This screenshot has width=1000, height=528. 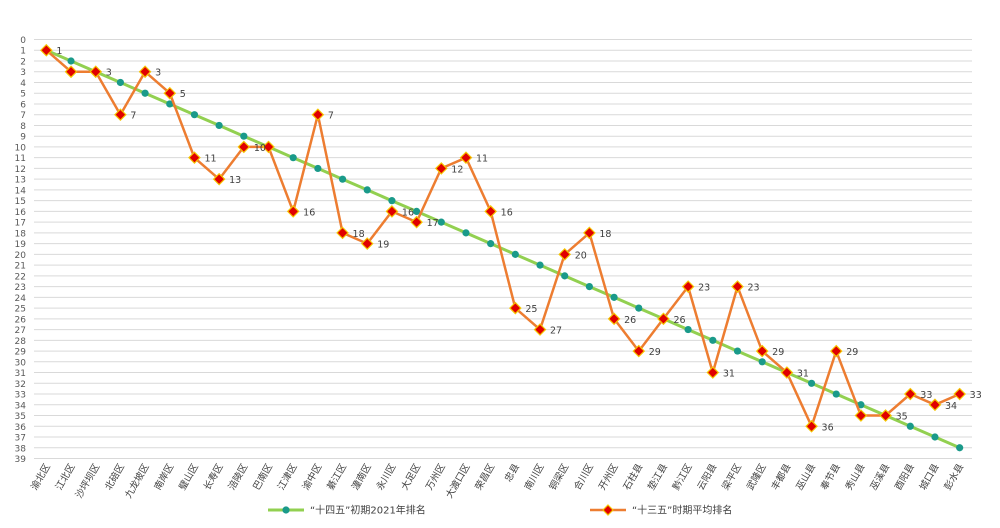 What do you see at coordinates (66, 477) in the screenshot?
I see `x-tick-label: 江北区` at bounding box center [66, 477].